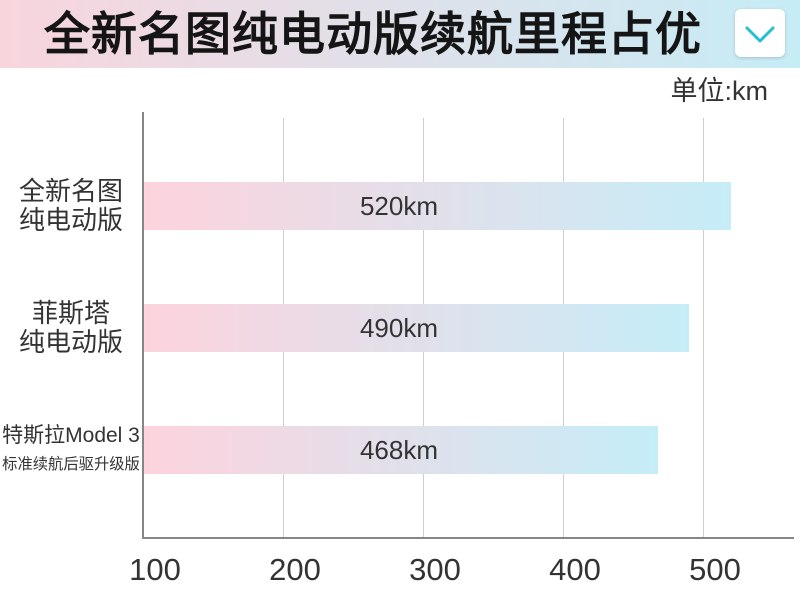 Image resolution: width=800 pixels, height=600 pixels. I want to click on data-label: 490km, so click(399, 328).